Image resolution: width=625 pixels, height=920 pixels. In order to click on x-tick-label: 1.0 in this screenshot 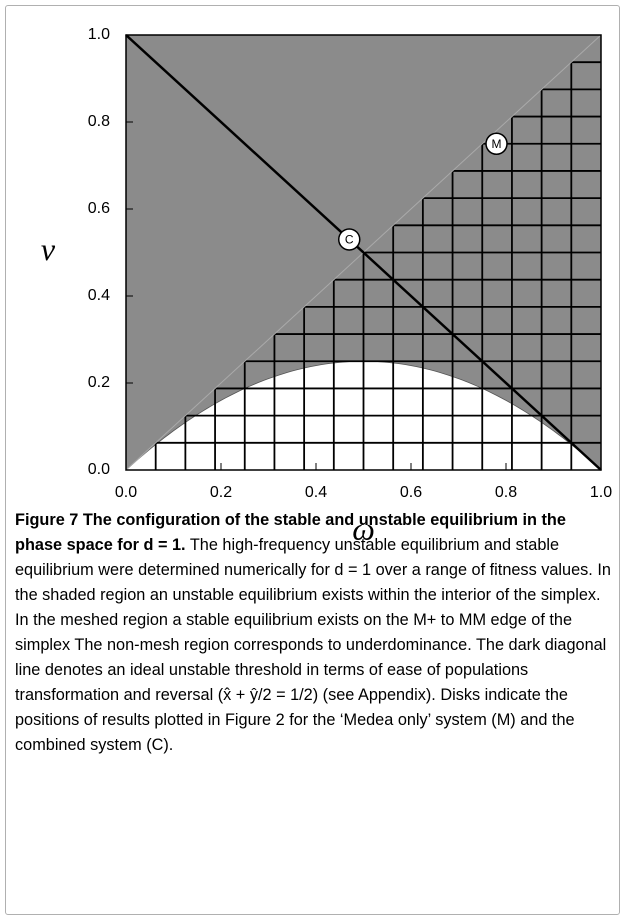, I will do `click(601, 492)`.